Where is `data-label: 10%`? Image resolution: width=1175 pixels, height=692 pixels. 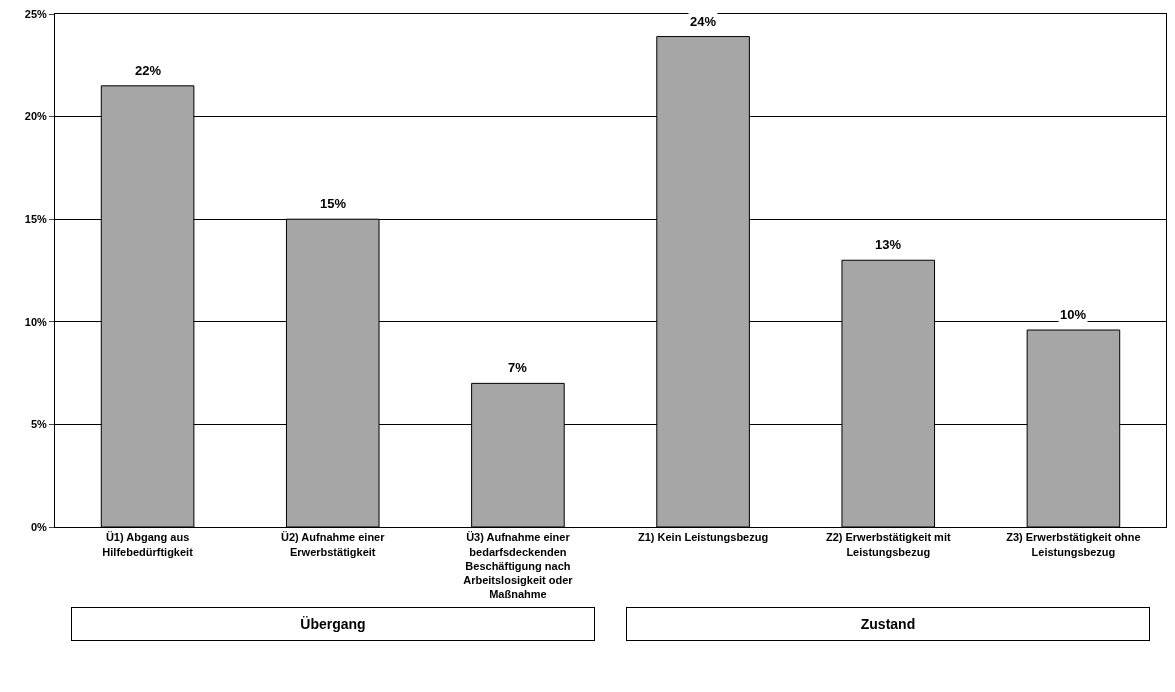
data-label: 10% is located at coordinates (1073, 314).